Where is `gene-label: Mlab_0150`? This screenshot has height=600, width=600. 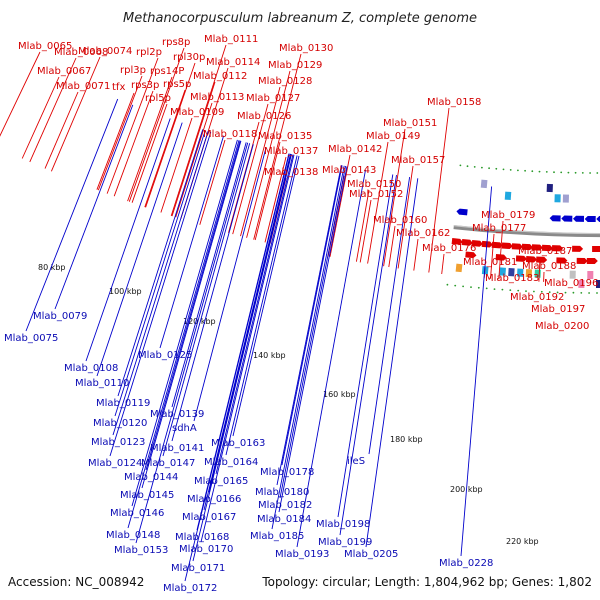
gene-label: Mlab_0150 is located at coordinates (374, 184).